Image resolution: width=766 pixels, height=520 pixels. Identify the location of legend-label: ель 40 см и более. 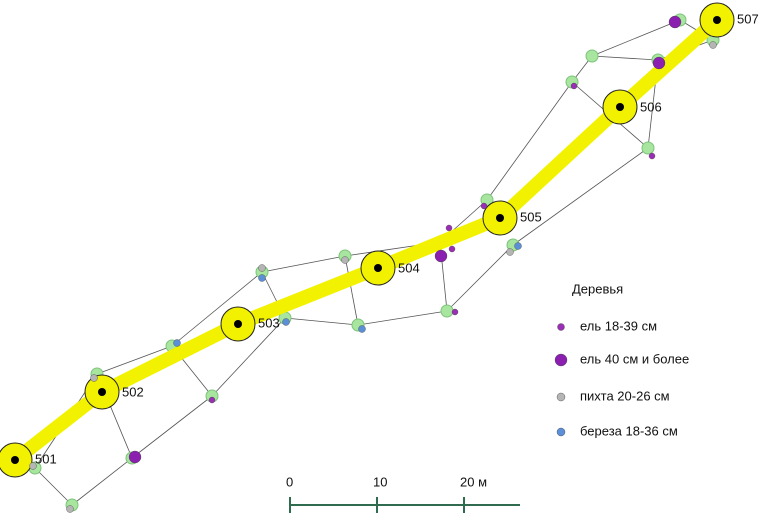
(634, 358).